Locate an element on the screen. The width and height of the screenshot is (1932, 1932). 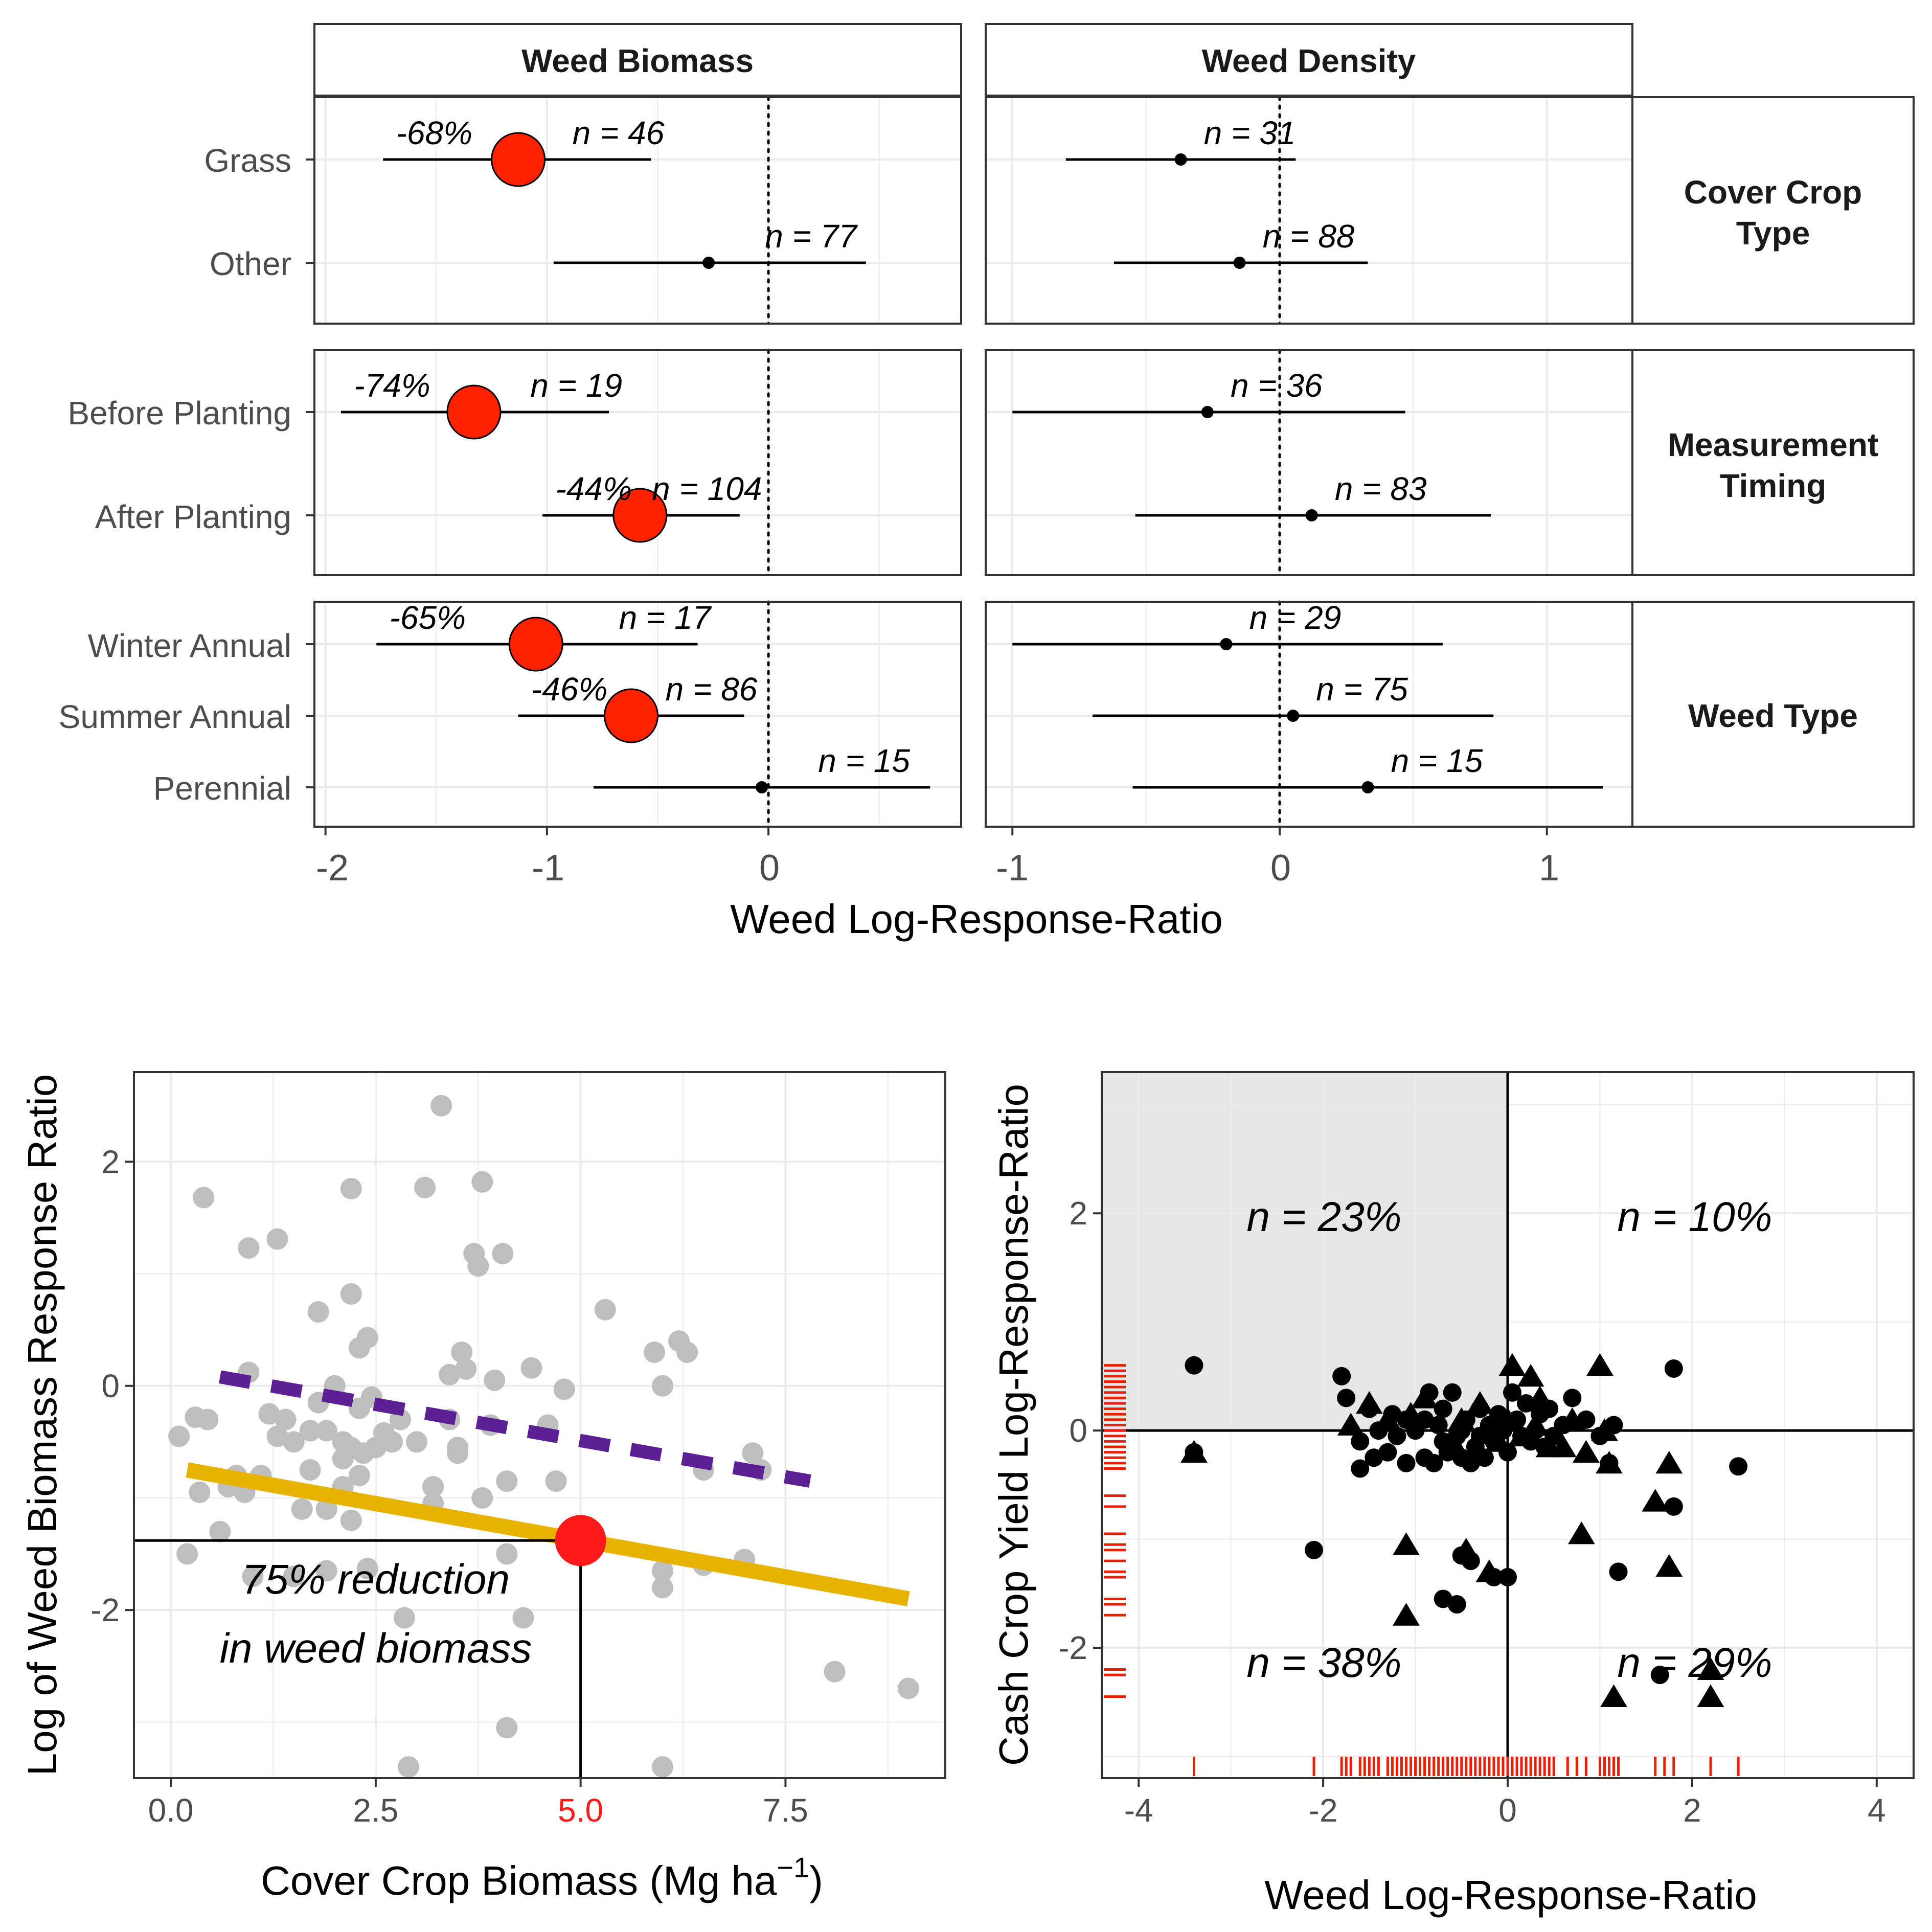
row-label-winter-annual: Winter Annual is located at coordinates (189, 645).